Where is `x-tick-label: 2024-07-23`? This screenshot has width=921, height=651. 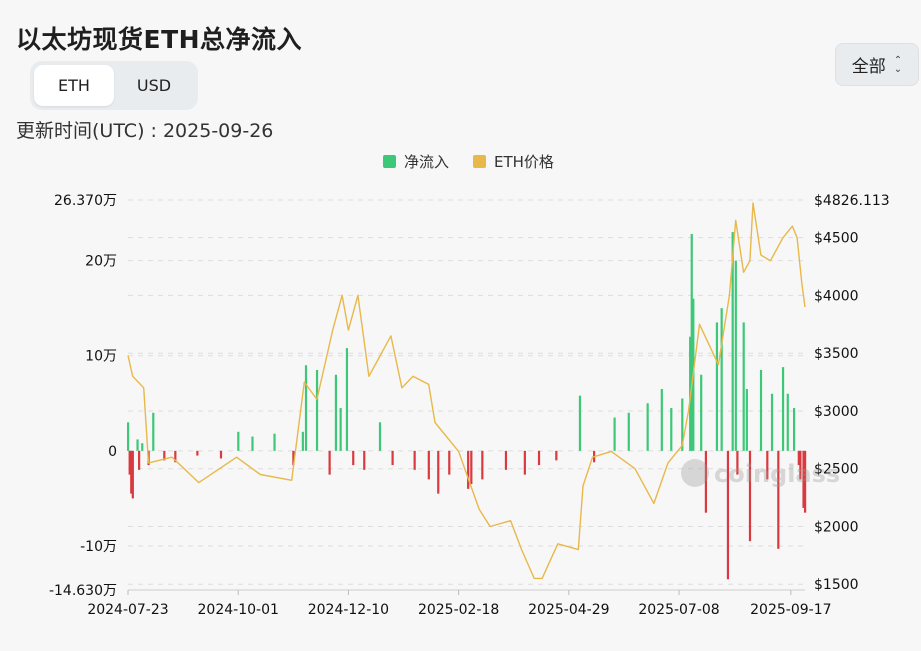 x-tick-label: 2024-07-23 is located at coordinates (127, 610).